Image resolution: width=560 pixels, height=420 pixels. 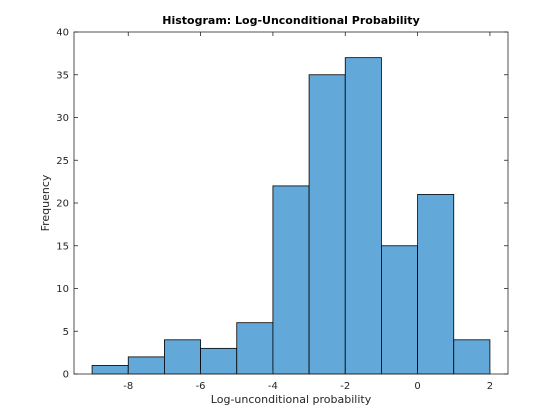 I want to click on y-axis-label: Frequency, so click(x=45, y=202).